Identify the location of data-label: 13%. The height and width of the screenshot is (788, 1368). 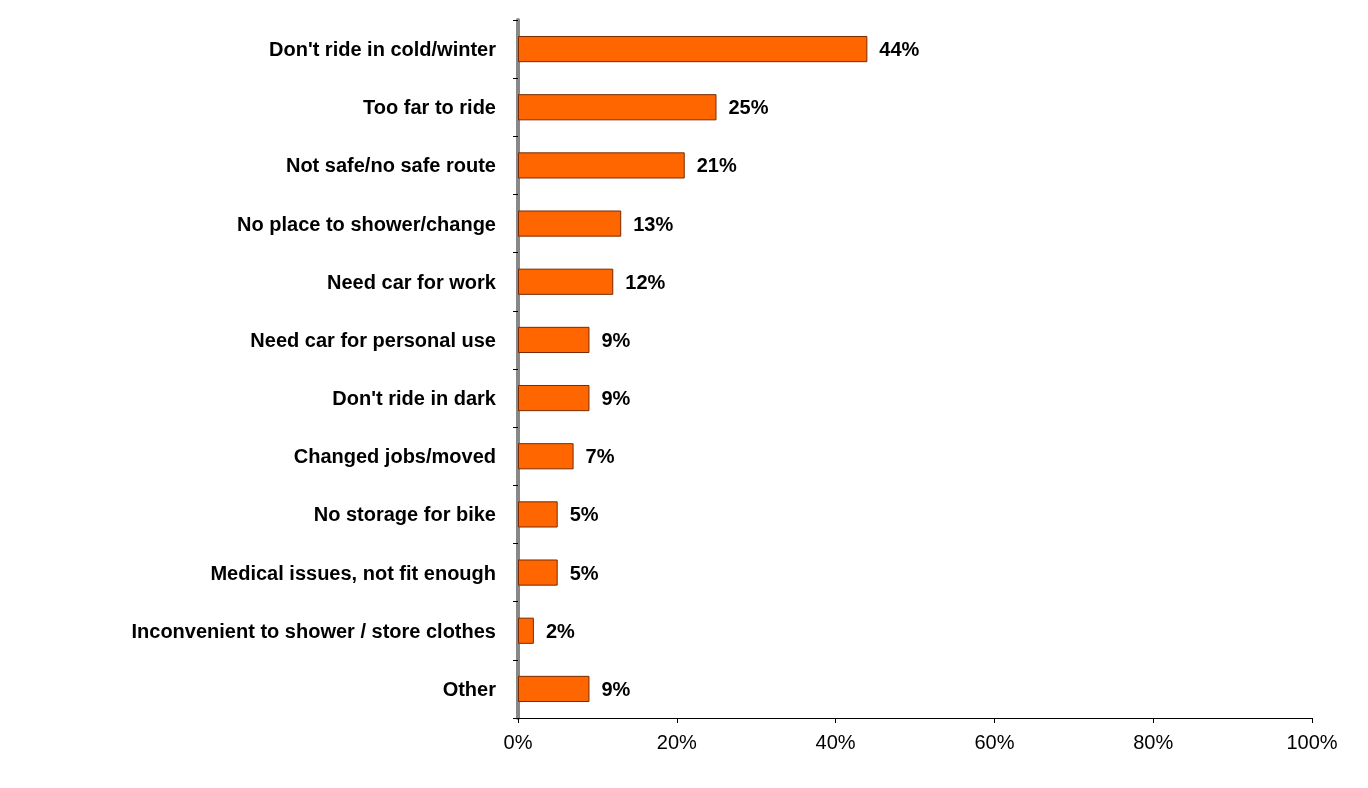
(653, 223).